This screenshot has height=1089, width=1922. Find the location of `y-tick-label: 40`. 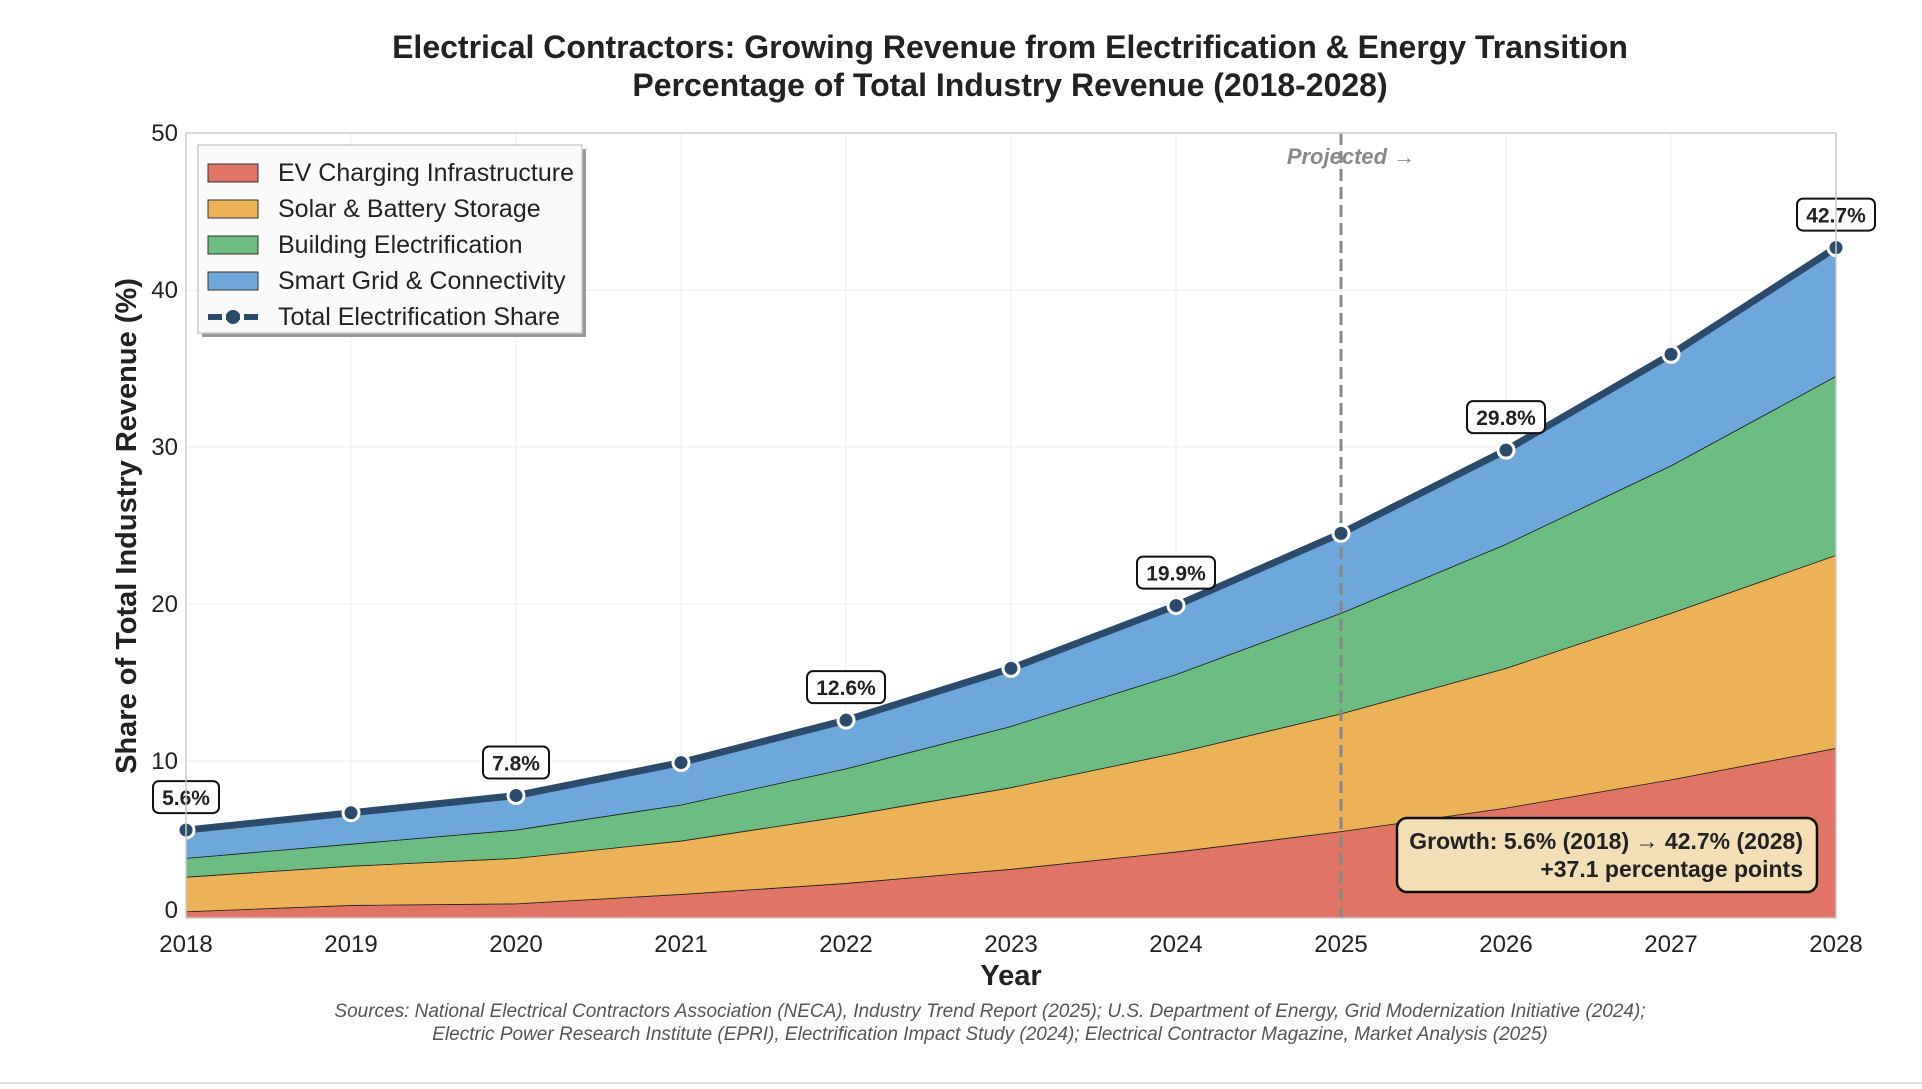

y-tick-label: 40 is located at coordinates (164, 290).